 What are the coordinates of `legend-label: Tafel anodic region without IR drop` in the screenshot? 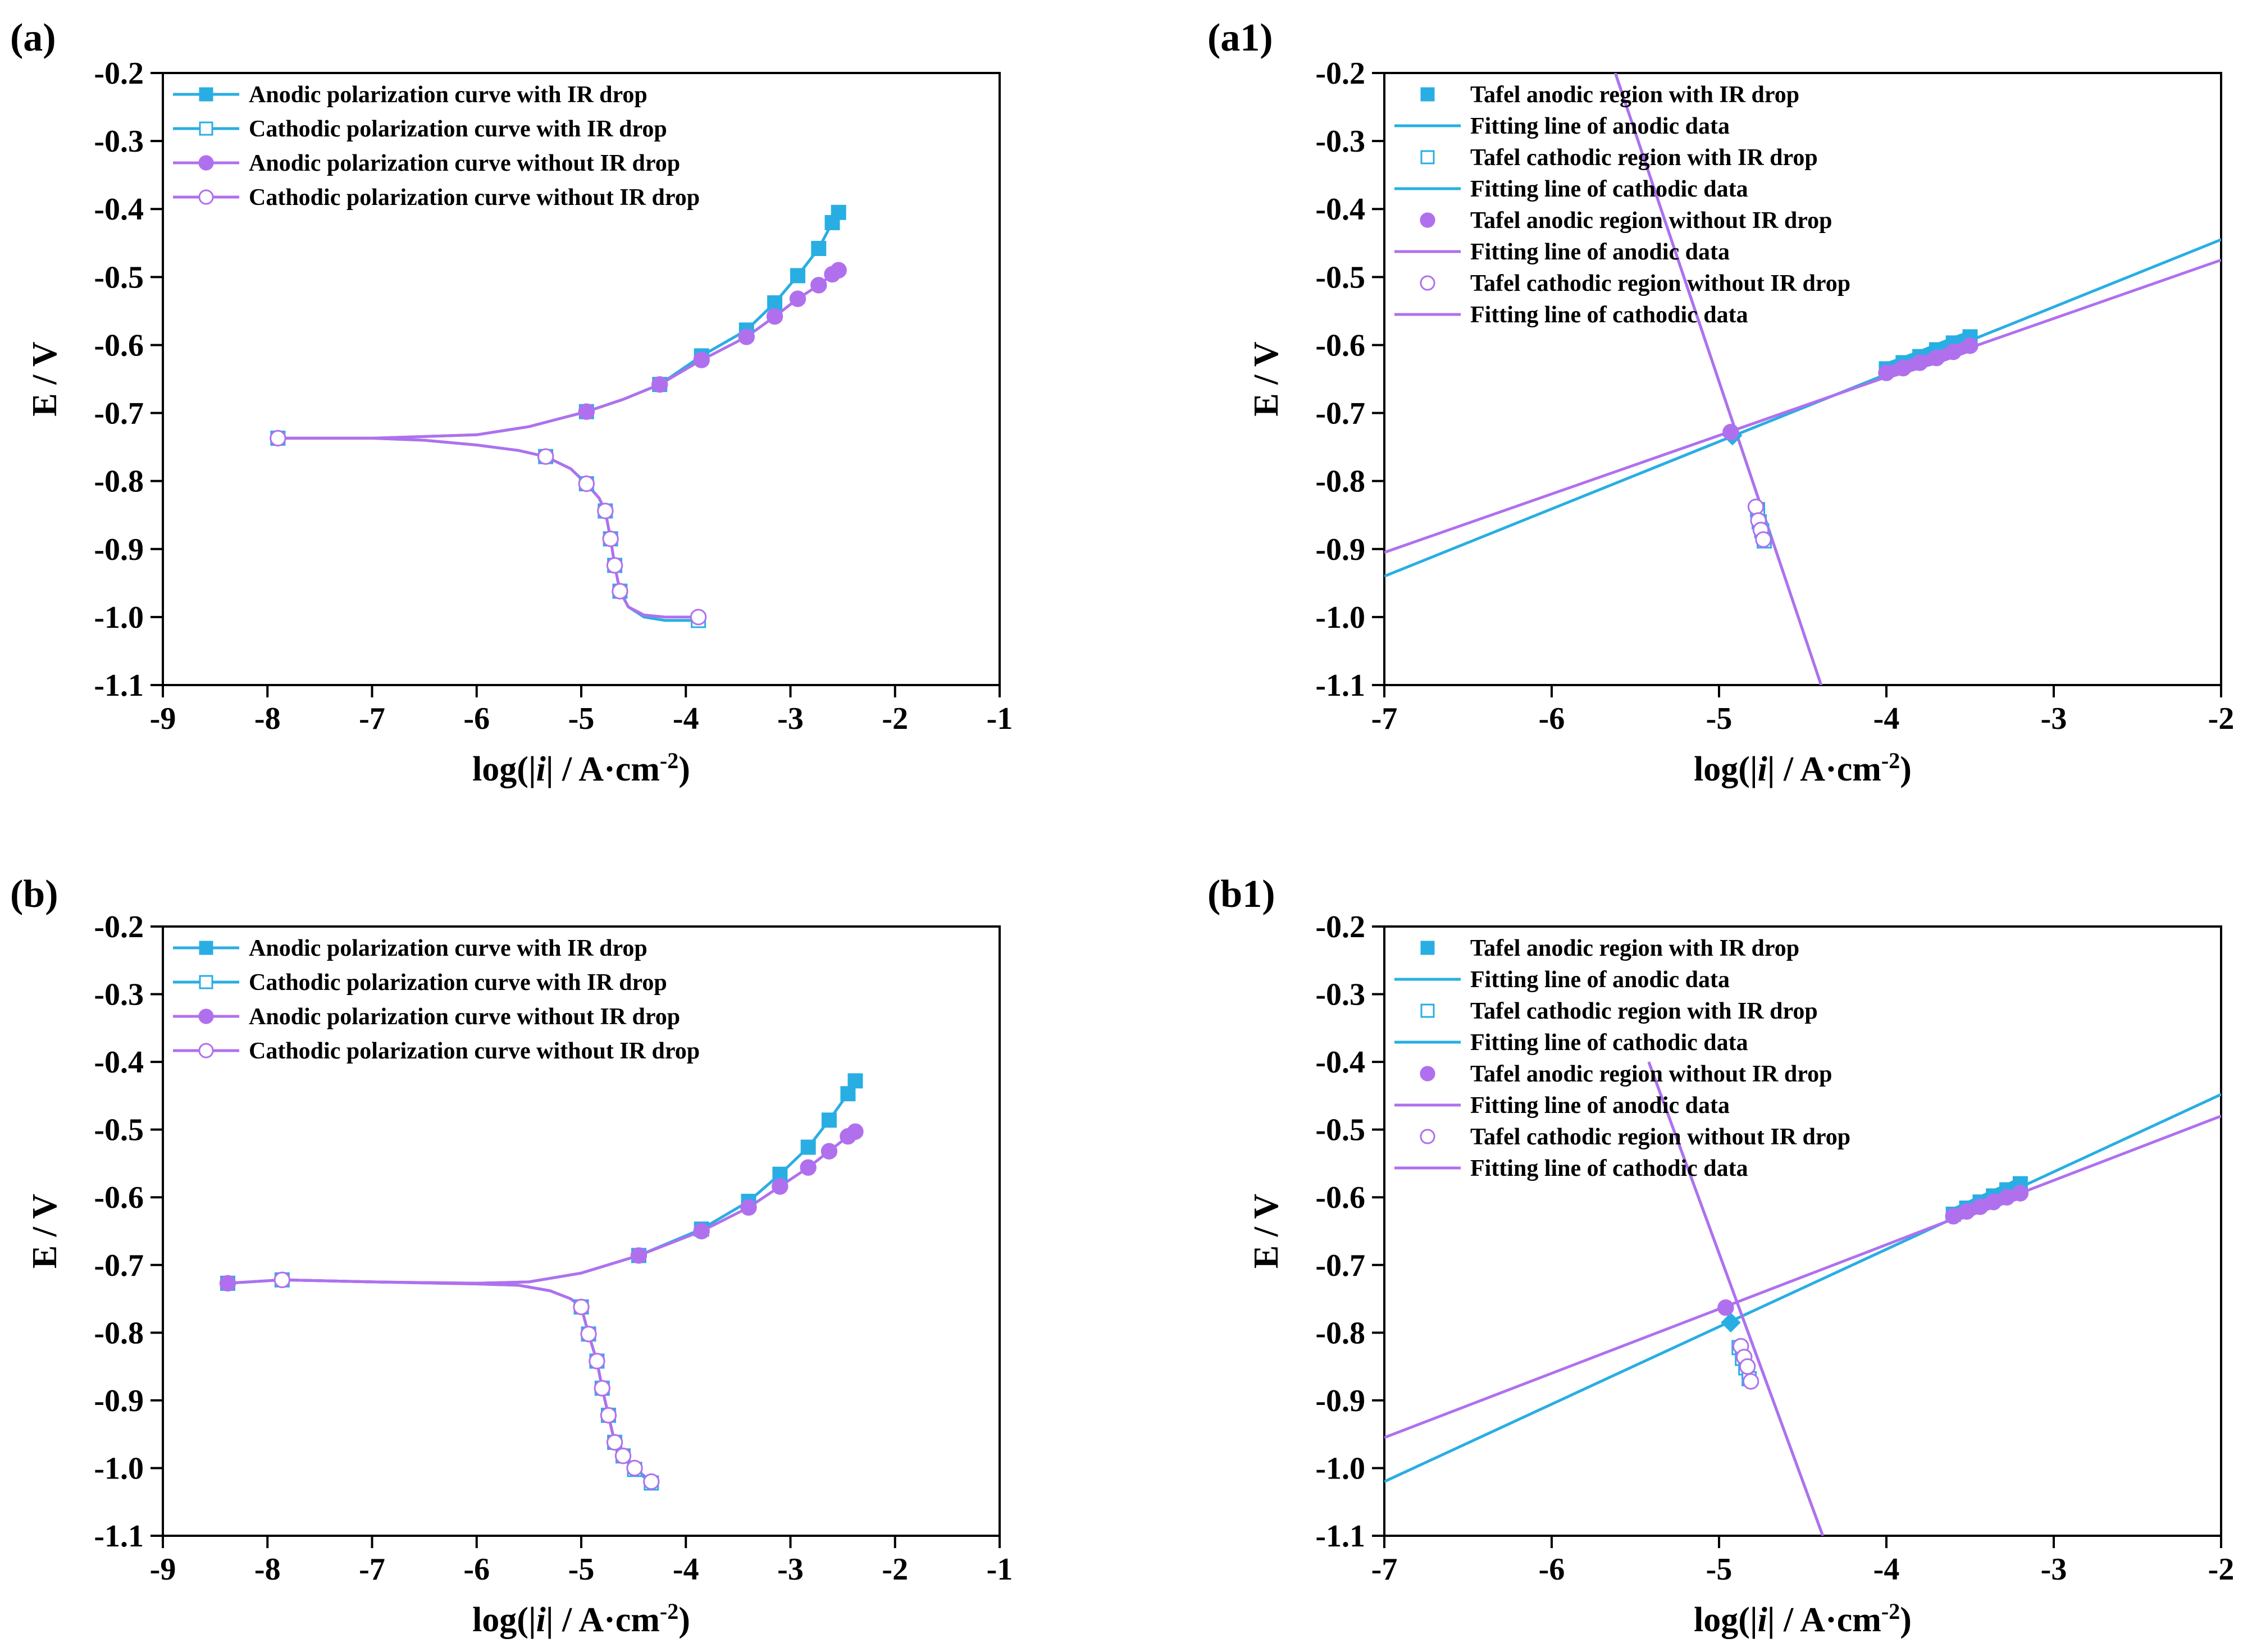 It's located at (1651, 1074).